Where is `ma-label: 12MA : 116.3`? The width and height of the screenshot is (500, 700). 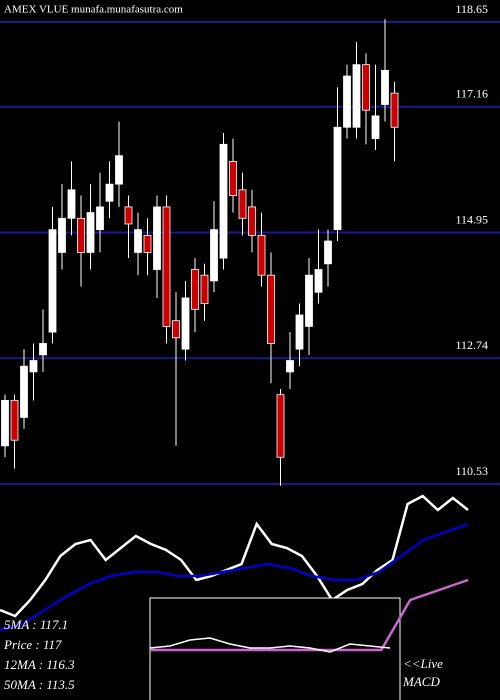
ma-label: 12MA : 116.3 is located at coordinates (39, 664).